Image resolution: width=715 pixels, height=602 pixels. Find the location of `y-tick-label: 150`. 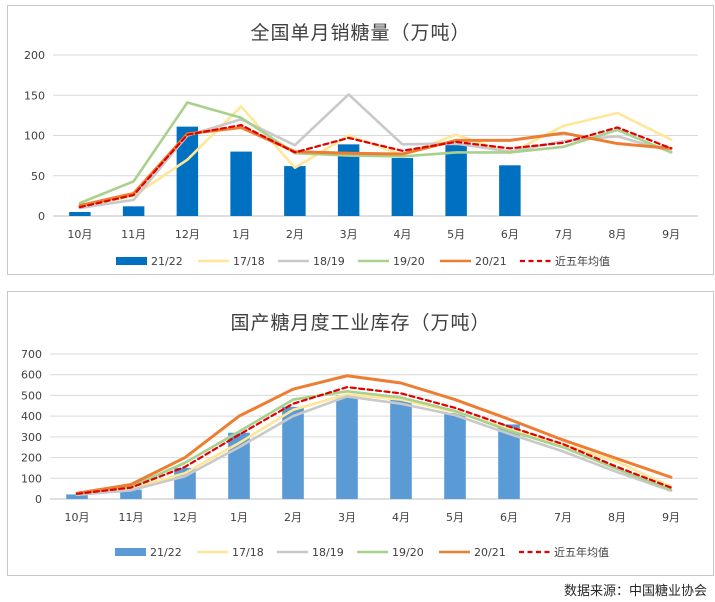

y-tick-label: 150 is located at coordinates (34, 95).